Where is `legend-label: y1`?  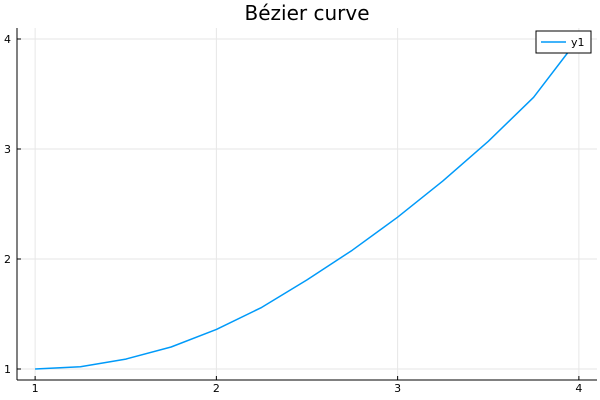
legend-label: y1 is located at coordinates (578, 42).